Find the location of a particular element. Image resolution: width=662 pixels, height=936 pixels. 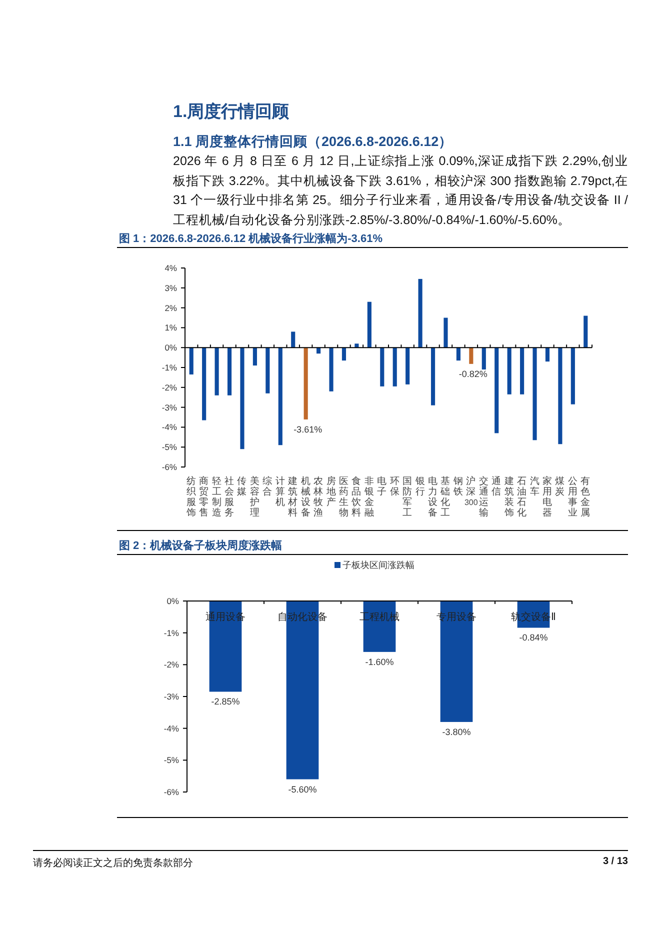

x-tick-label: 非银金融 is located at coordinates (368, 496).